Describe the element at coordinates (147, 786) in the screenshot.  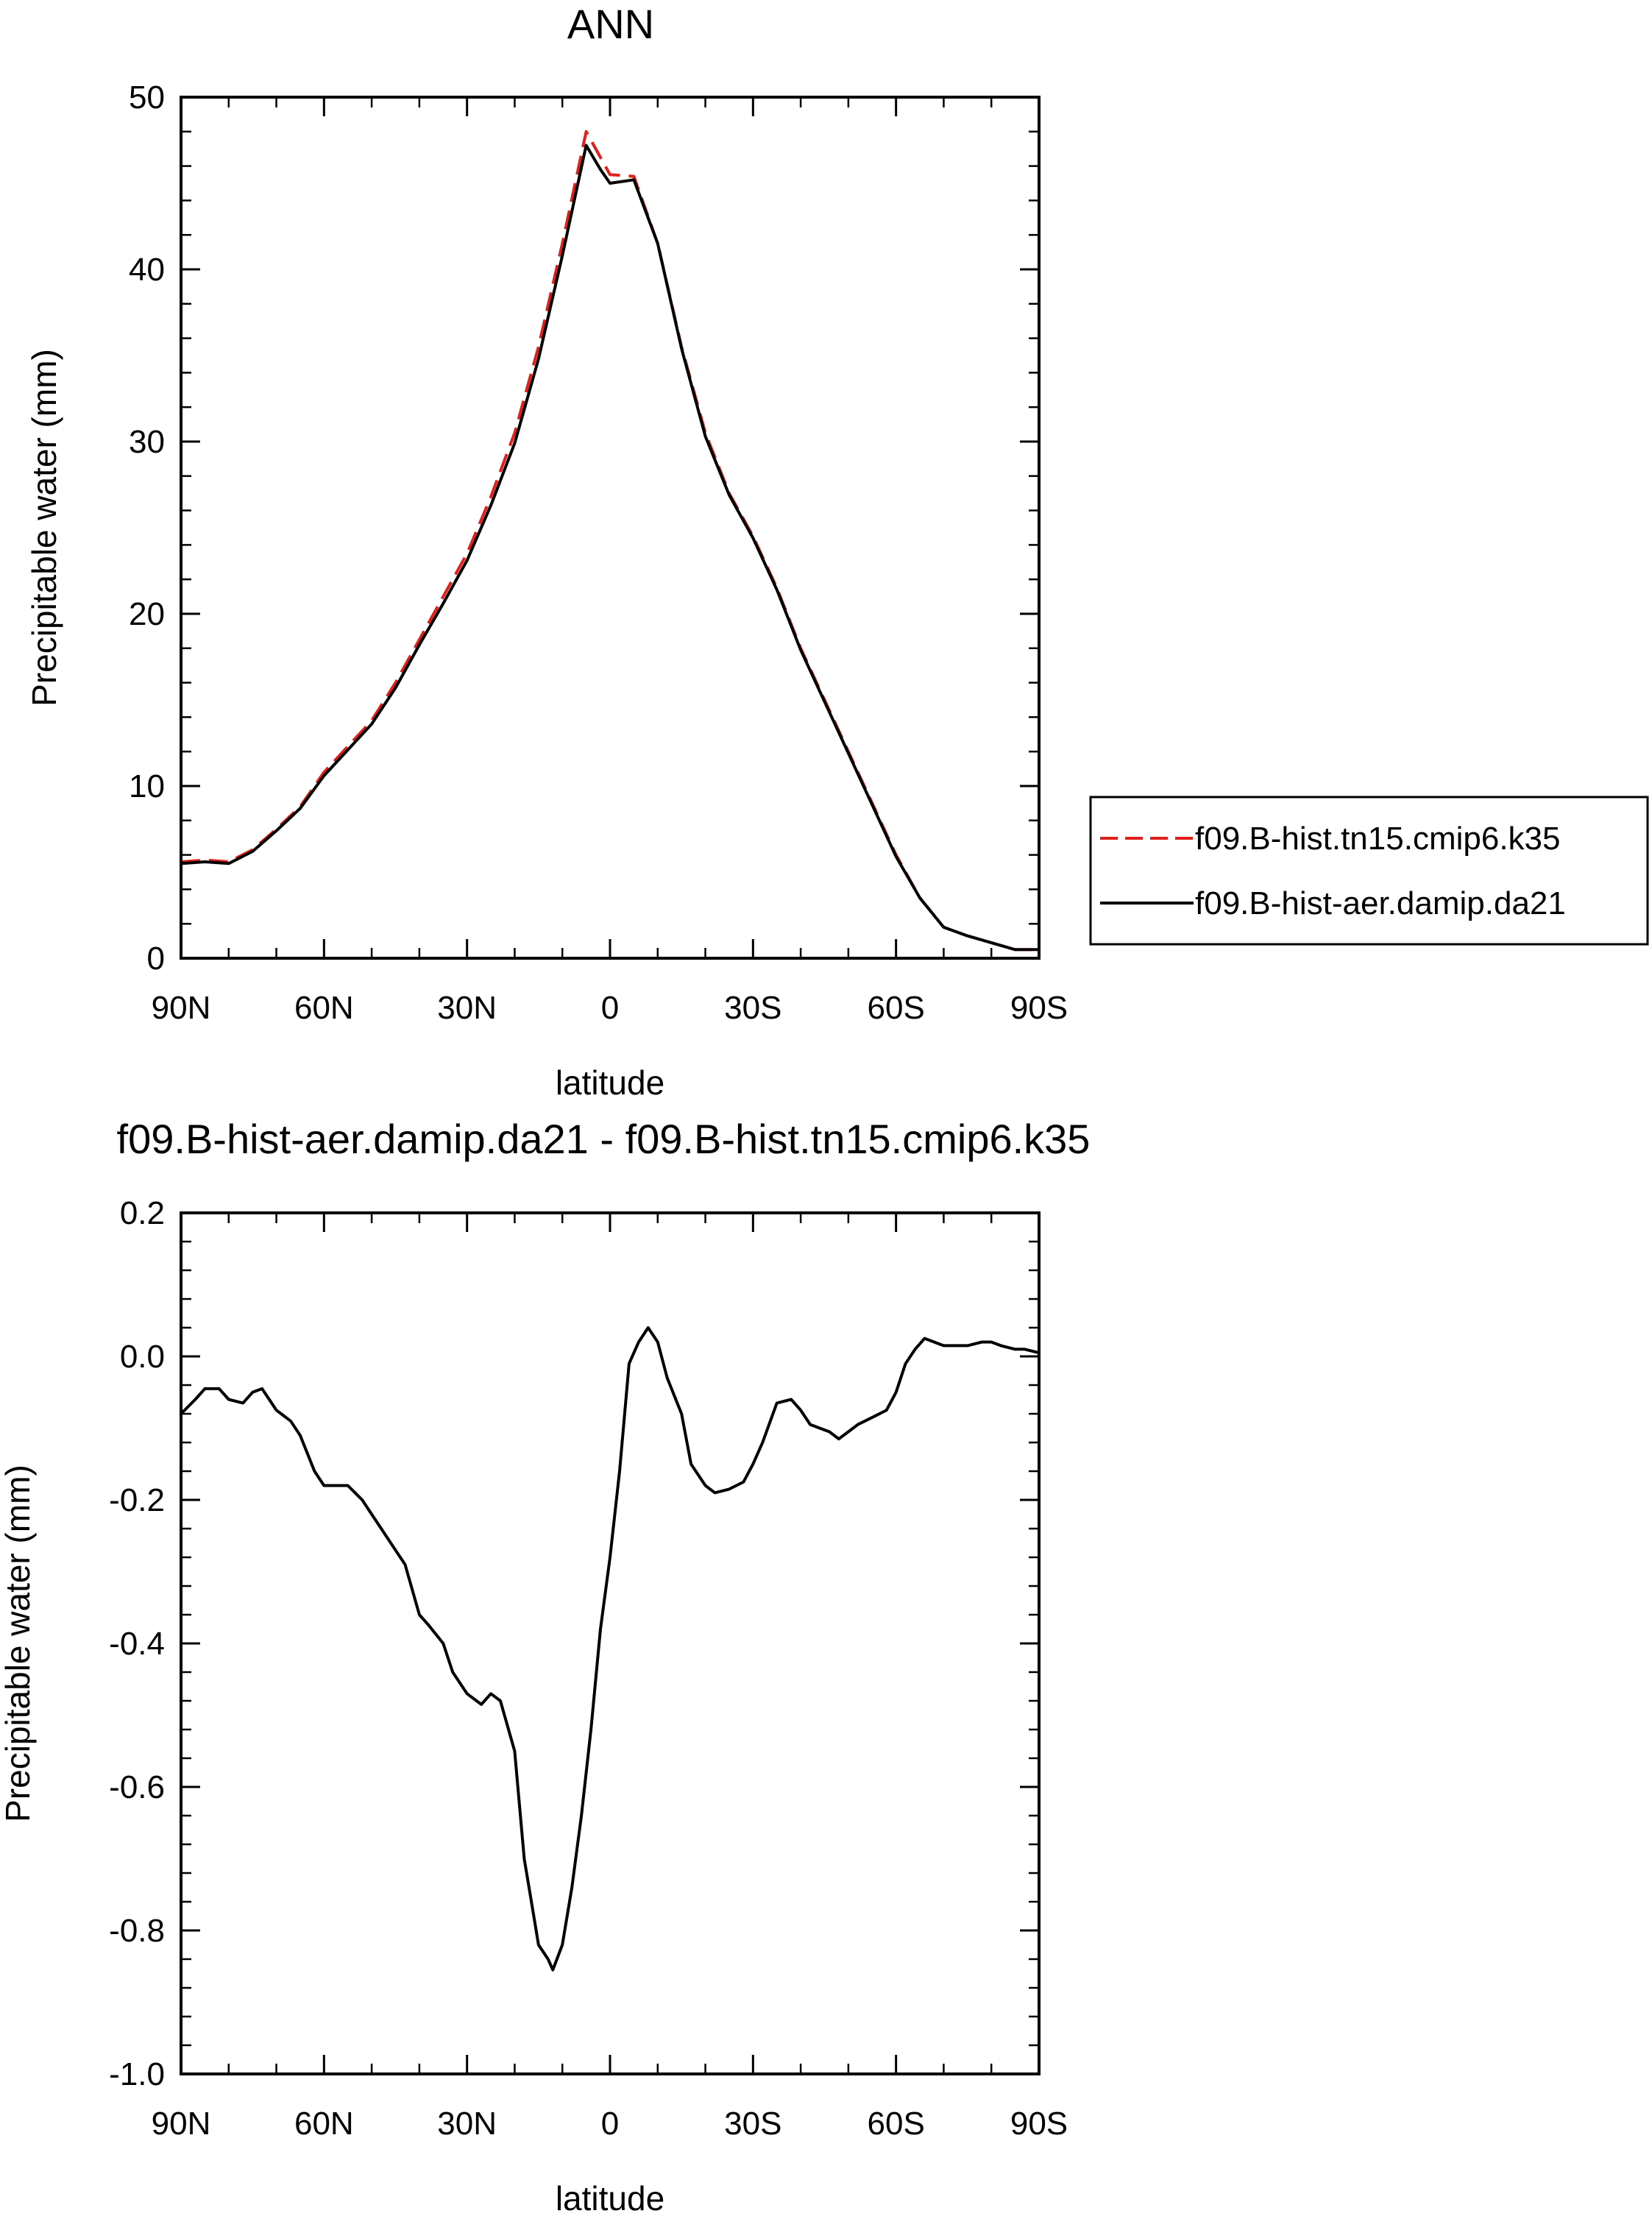
I see `top-y-tick-label: 10` at that location.